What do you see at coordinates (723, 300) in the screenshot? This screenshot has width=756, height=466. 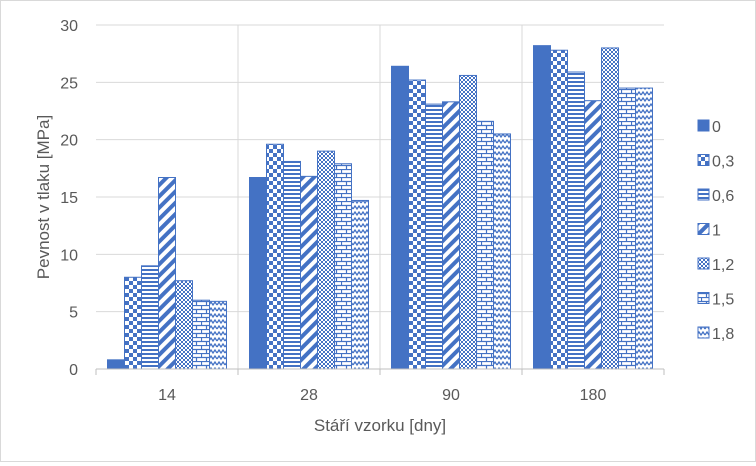 I see `legend-label: 1,5` at bounding box center [723, 300].